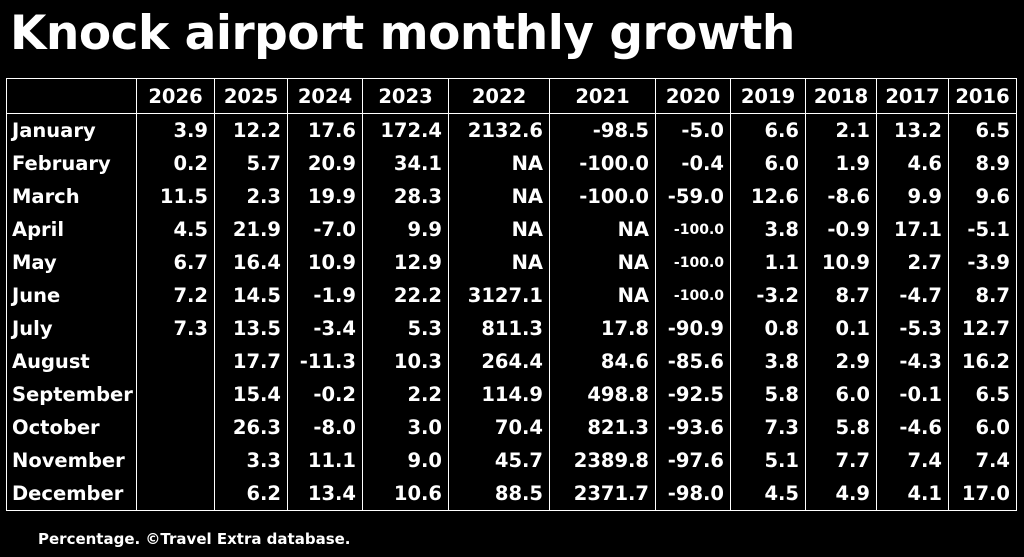 The image size is (1024, 557). What do you see at coordinates (499, 460) in the screenshot?
I see `table-cell: 45.7` at bounding box center [499, 460].